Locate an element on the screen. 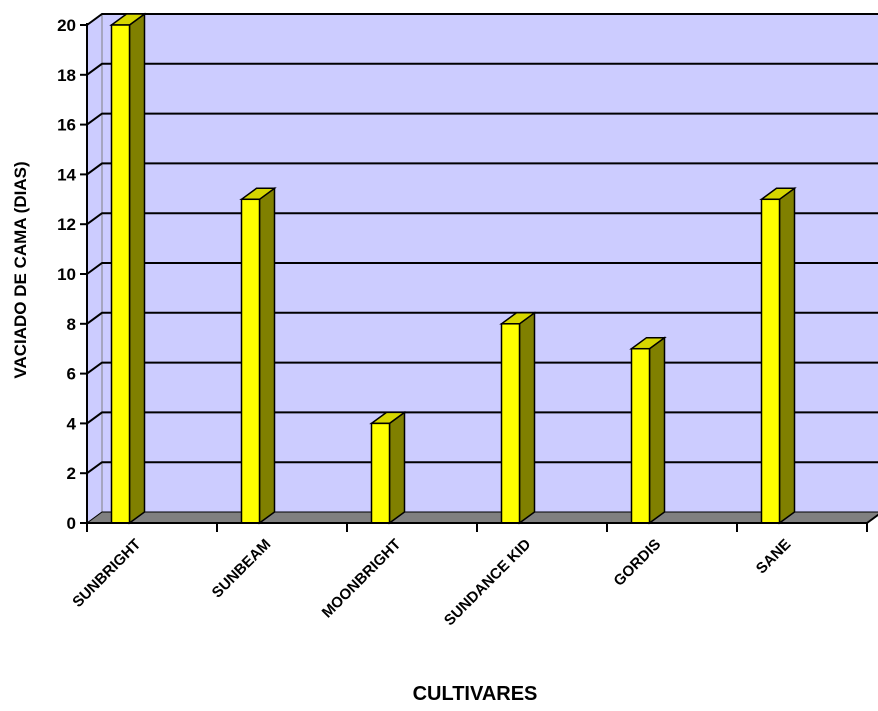  x-category-label: SANE is located at coordinates (773, 556).